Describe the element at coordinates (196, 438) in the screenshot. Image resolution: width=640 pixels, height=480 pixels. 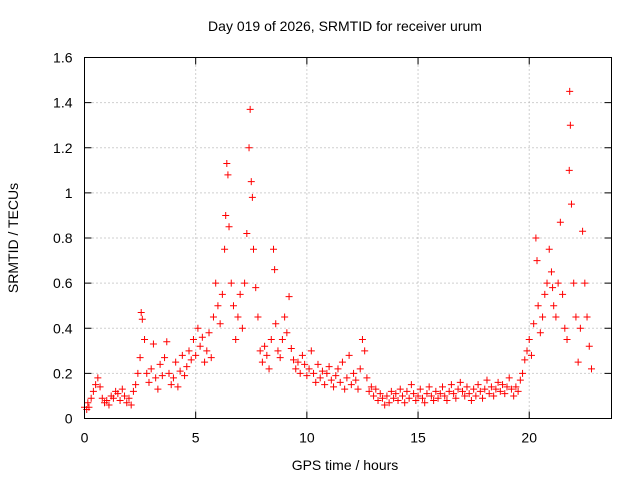
I see `x-tick-label: 5` at that location.